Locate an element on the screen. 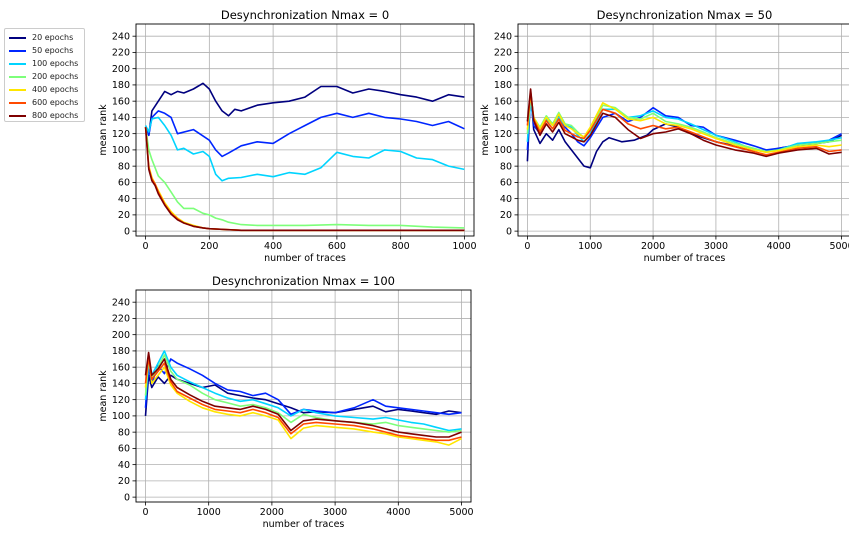 This screenshot has width=849, height=537. x-tick-label: 4000 is located at coordinates (779, 246).